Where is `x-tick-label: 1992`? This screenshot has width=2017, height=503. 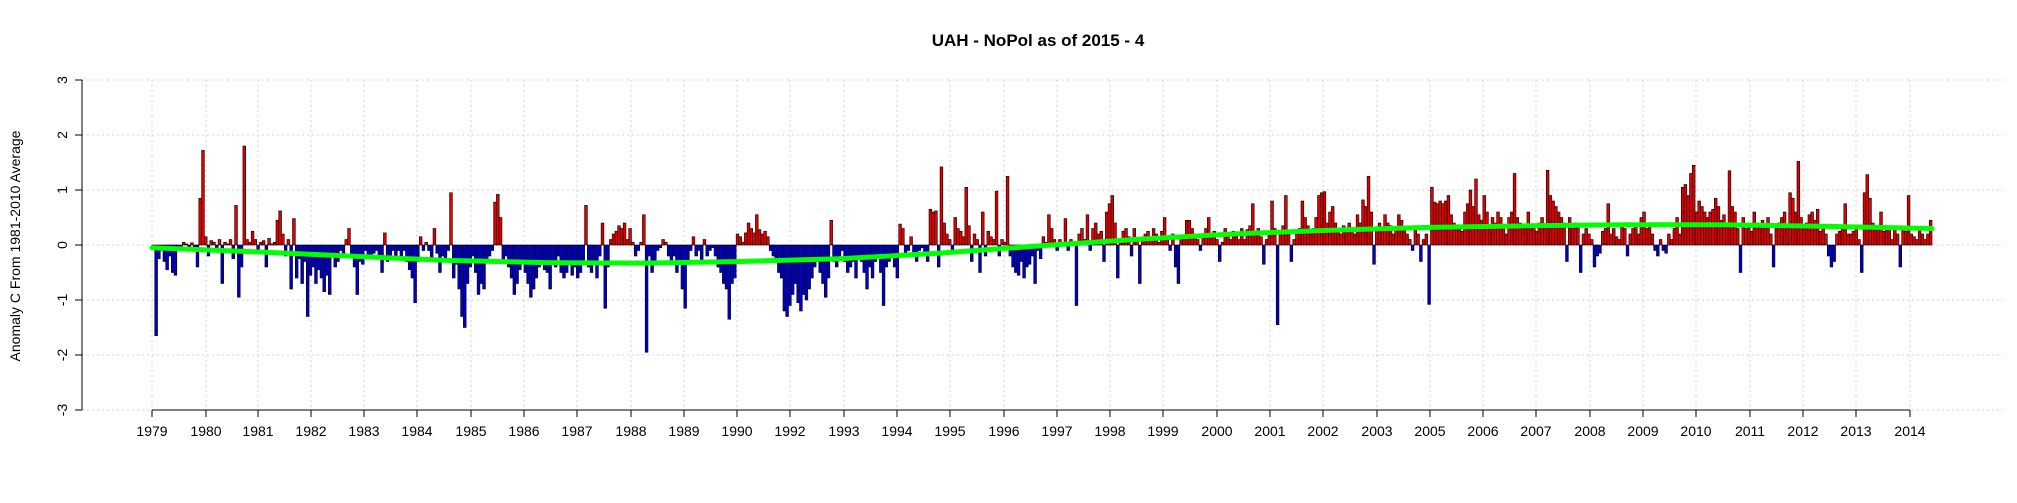 x-tick-label: 1992 is located at coordinates (789, 431).